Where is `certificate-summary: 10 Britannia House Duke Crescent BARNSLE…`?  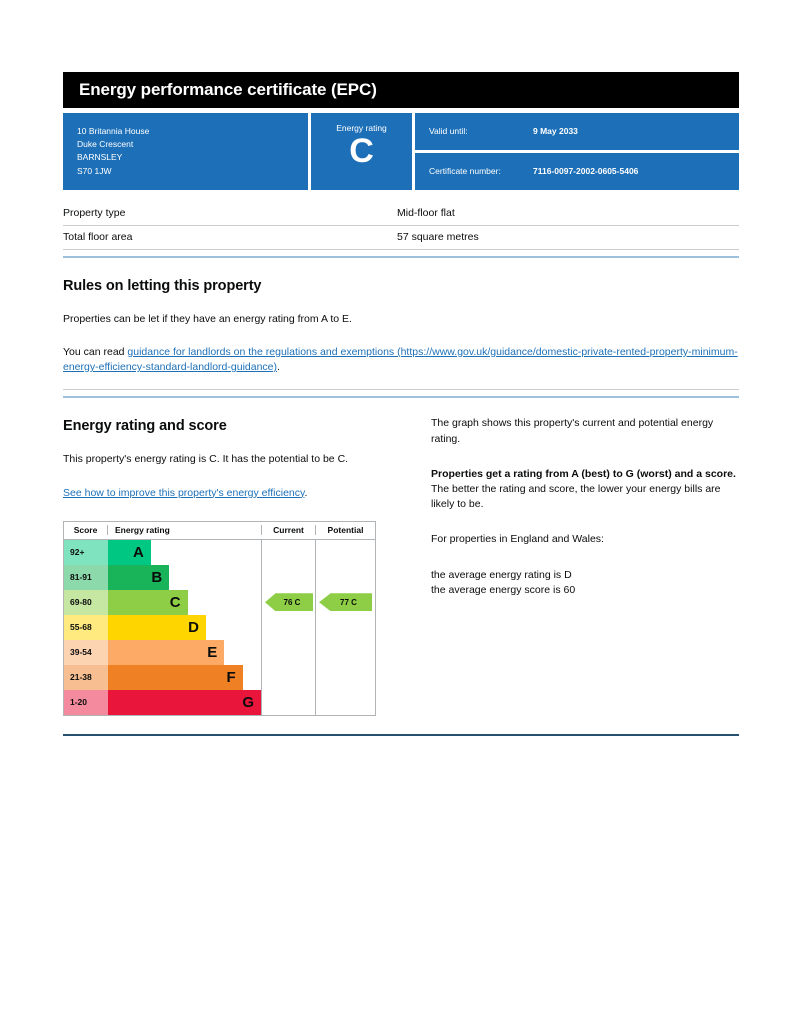 certificate-summary: 10 Britannia House Duke Crescent BARNSLE… is located at coordinates (401, 151).